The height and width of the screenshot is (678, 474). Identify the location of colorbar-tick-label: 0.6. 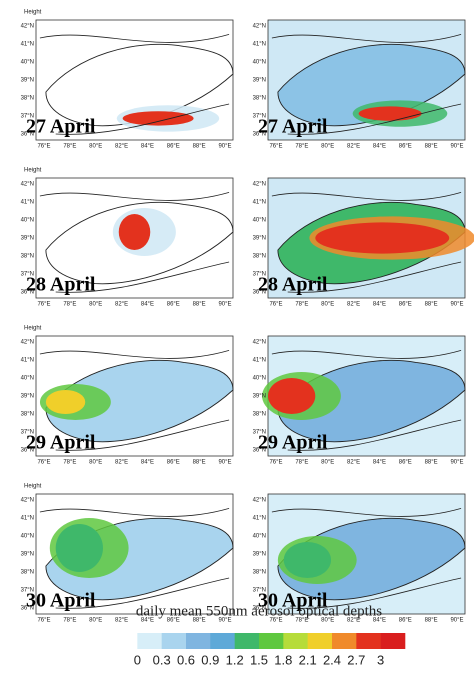
(186, 659).